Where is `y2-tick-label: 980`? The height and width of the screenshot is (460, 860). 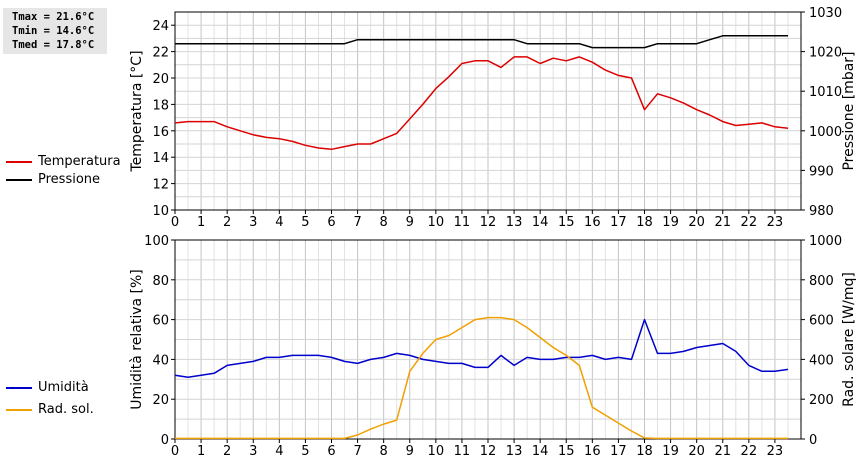 y2-tick-label: 980 is located at coordinates (821, 211).